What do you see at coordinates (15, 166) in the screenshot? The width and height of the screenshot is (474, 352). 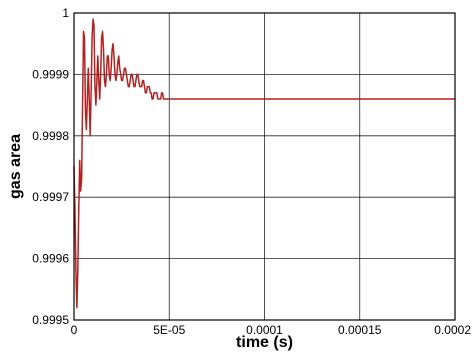 I see `y-axis-title: gas area` at bounding box center [15, 166].